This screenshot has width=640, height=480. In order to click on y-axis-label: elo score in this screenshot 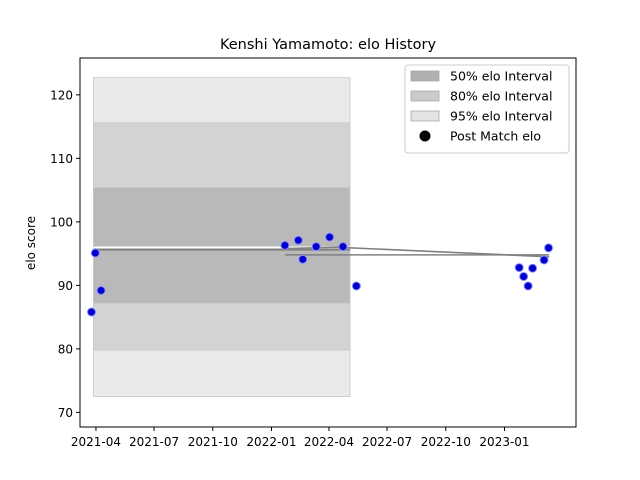, I will do `click(31, 243)`.